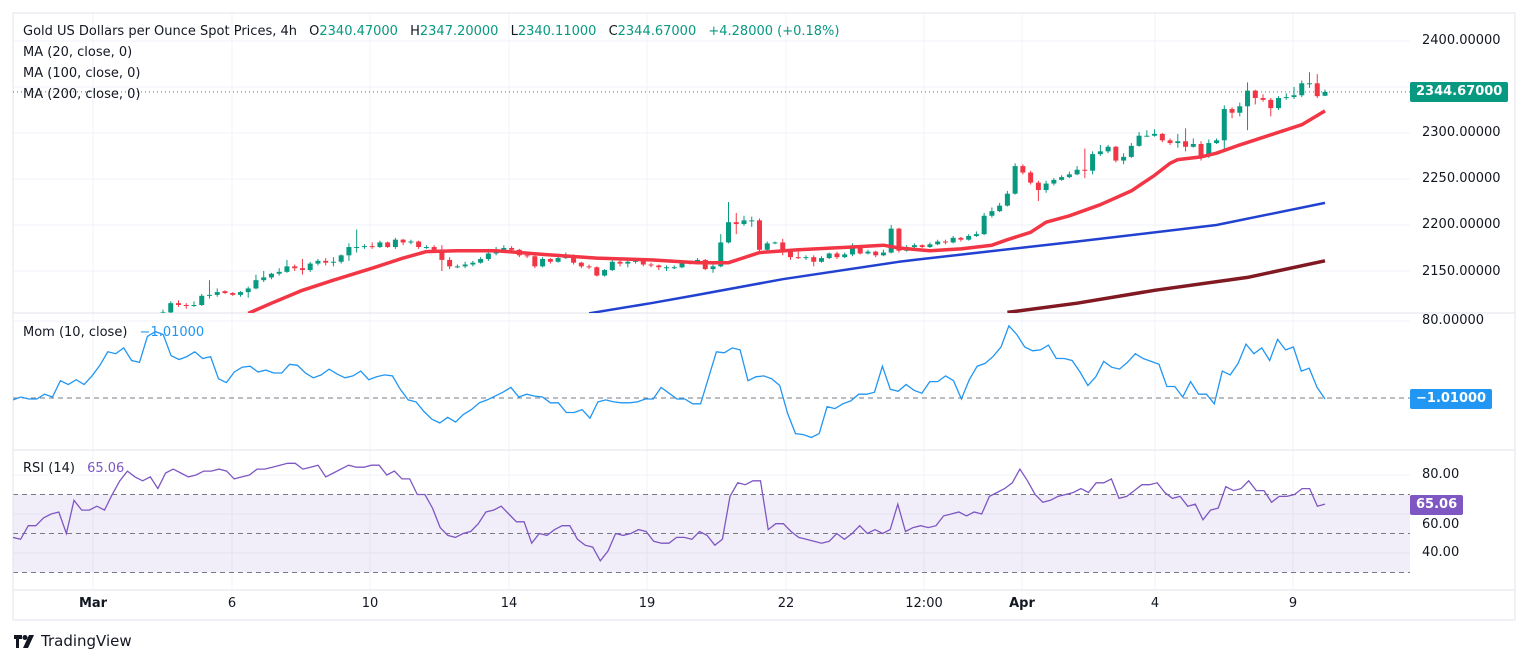 This screenshot has width=1524, height=664. I want to click on ma200-legend: MA (200, close, 0), so click(82, 94).